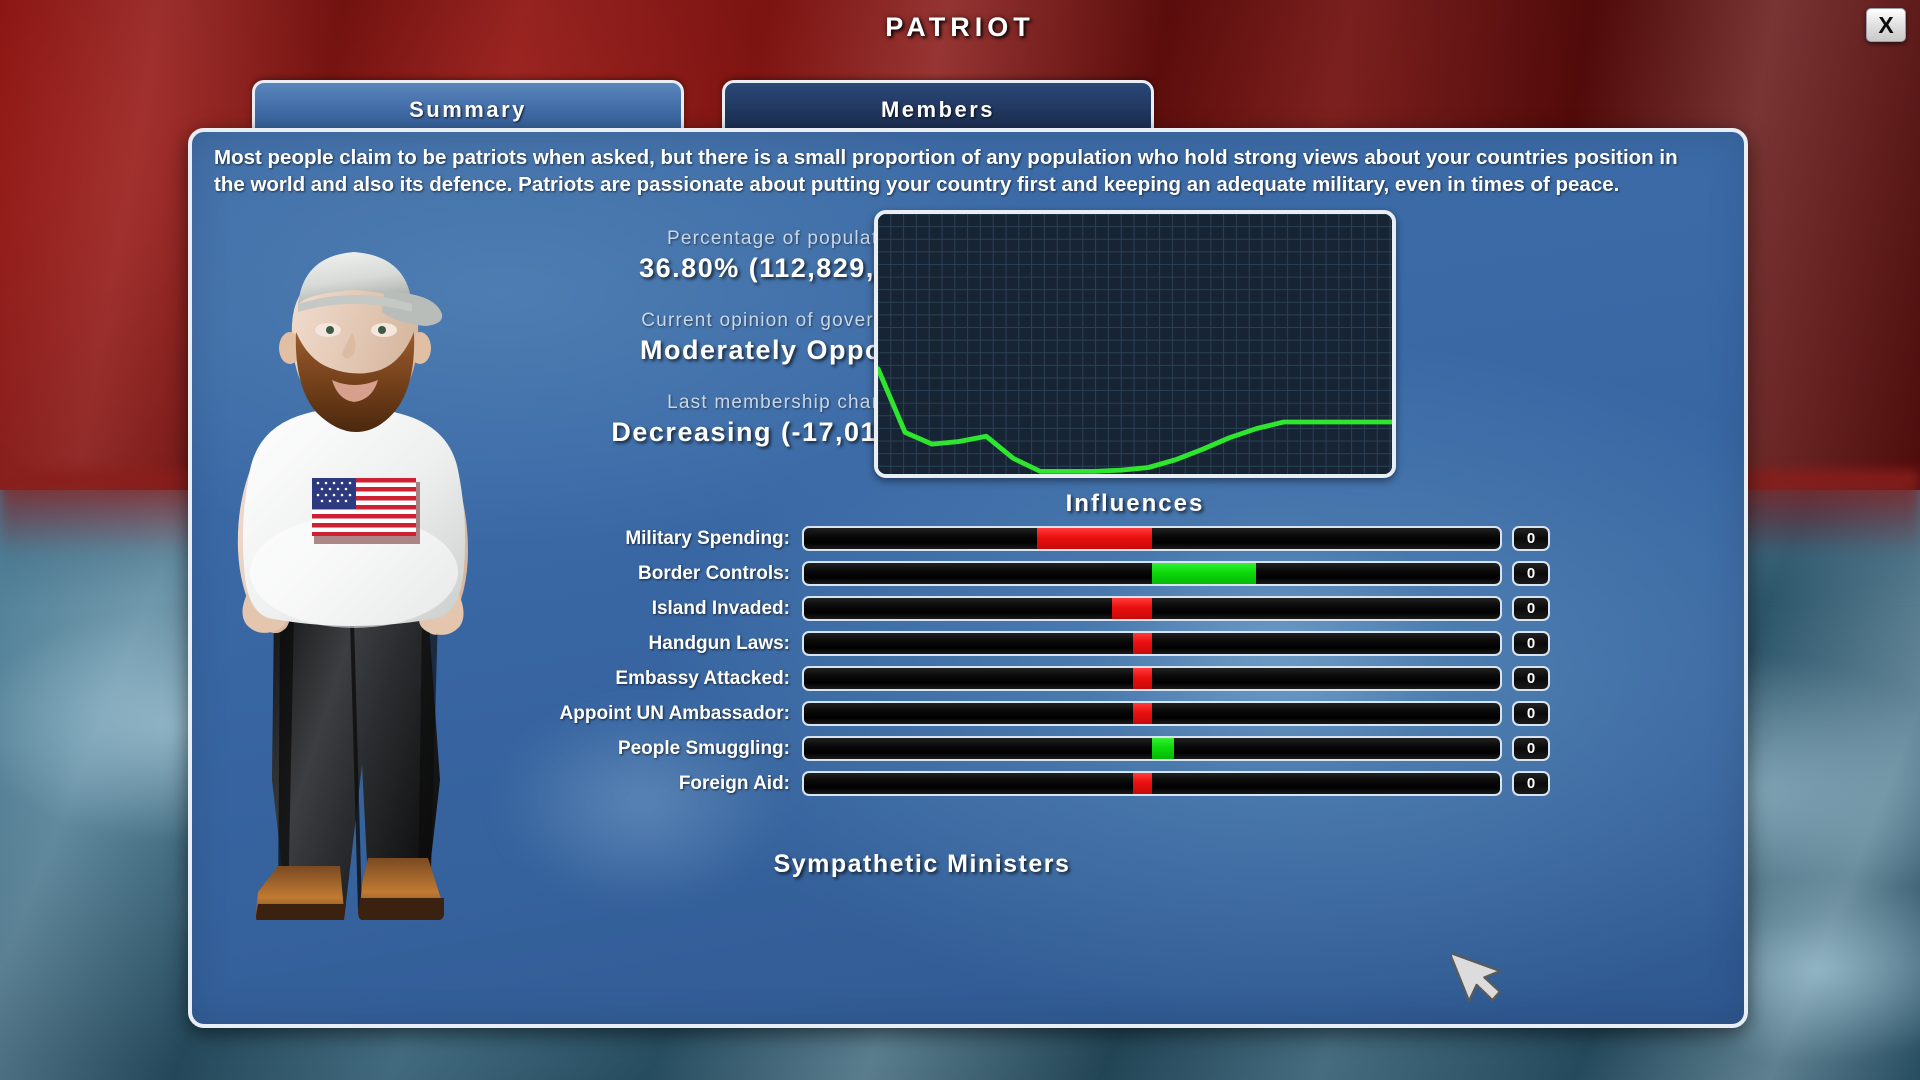  I want to click on influence-label: Border Controls:, so click(714, 573).